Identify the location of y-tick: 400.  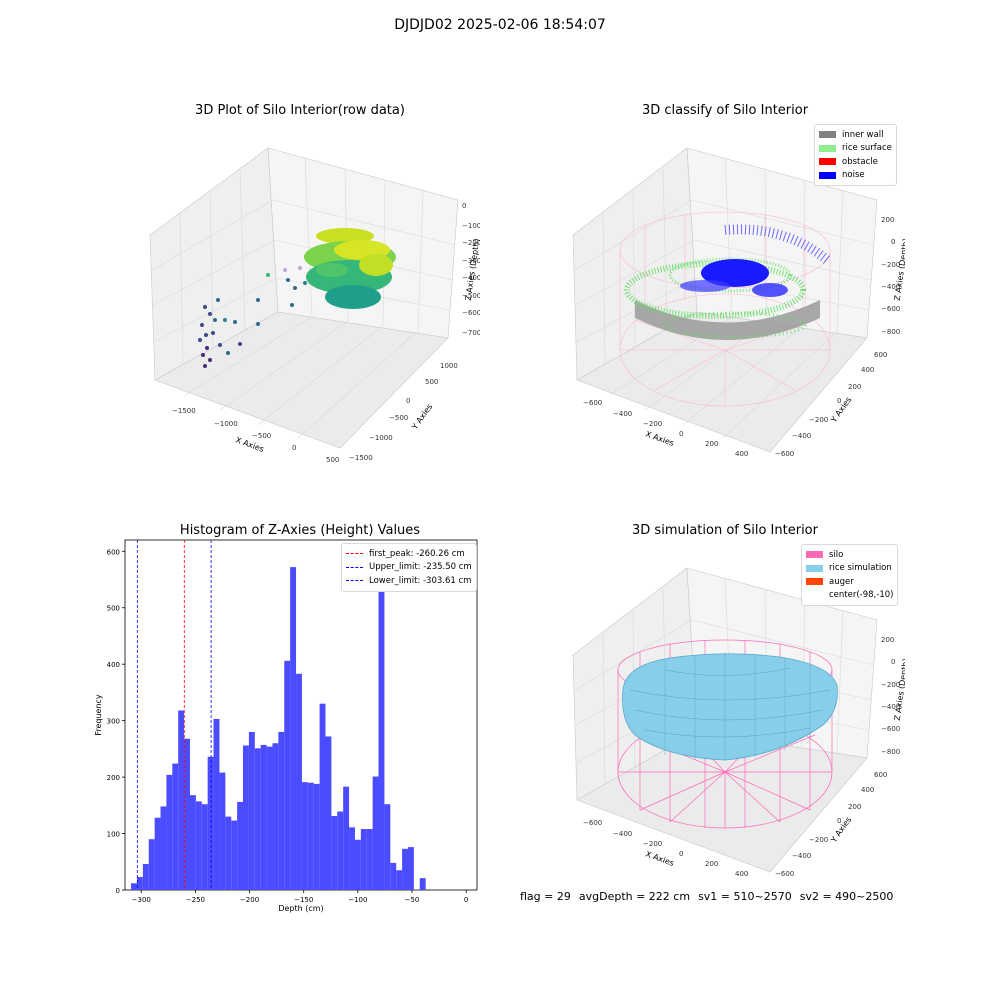
(867, 370).